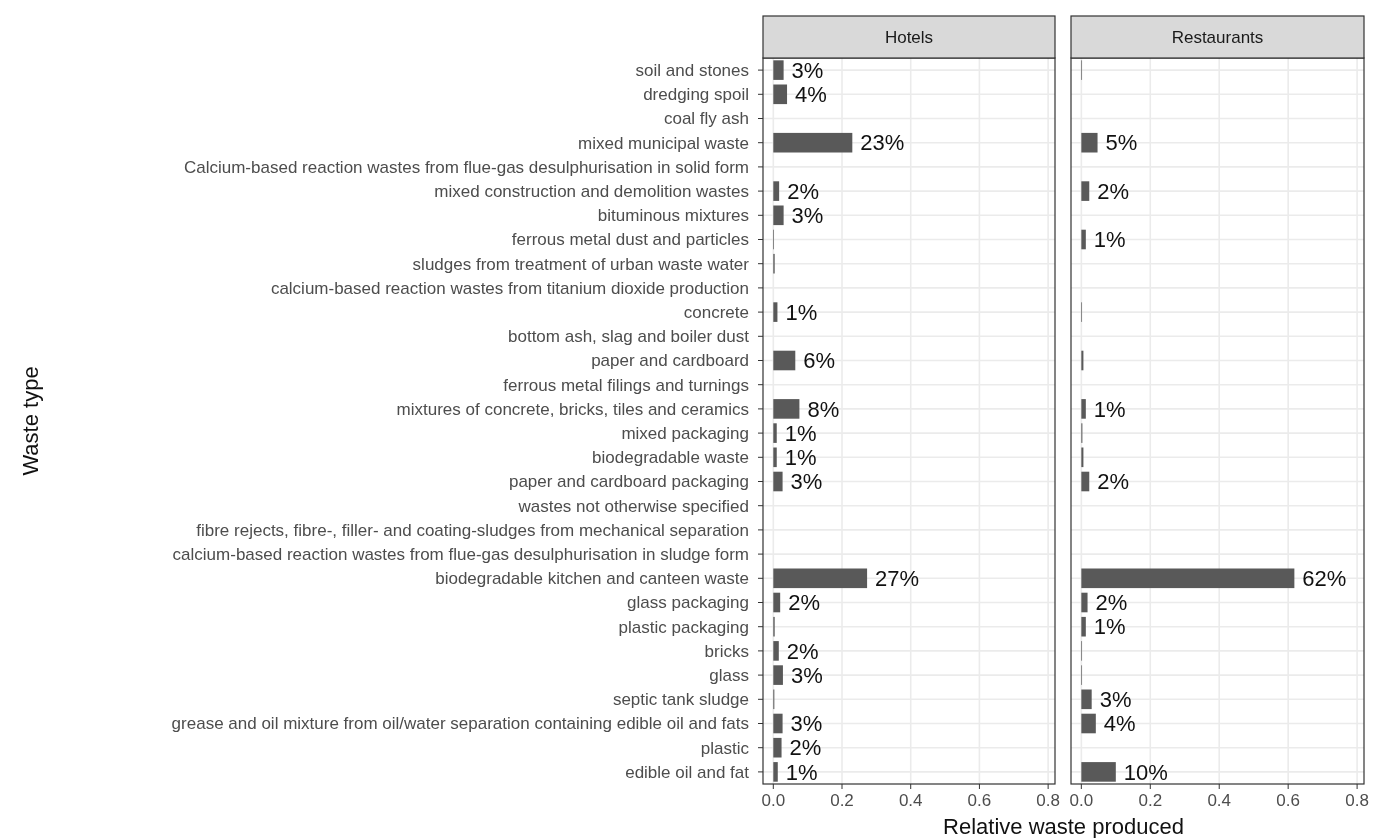 Image resolution: width=1383 pixels, height=838 pixels. Describe the element at coordinates (1063, 826) in the screenshot. I see `x-axis-title: Relative waste produced` at that location.